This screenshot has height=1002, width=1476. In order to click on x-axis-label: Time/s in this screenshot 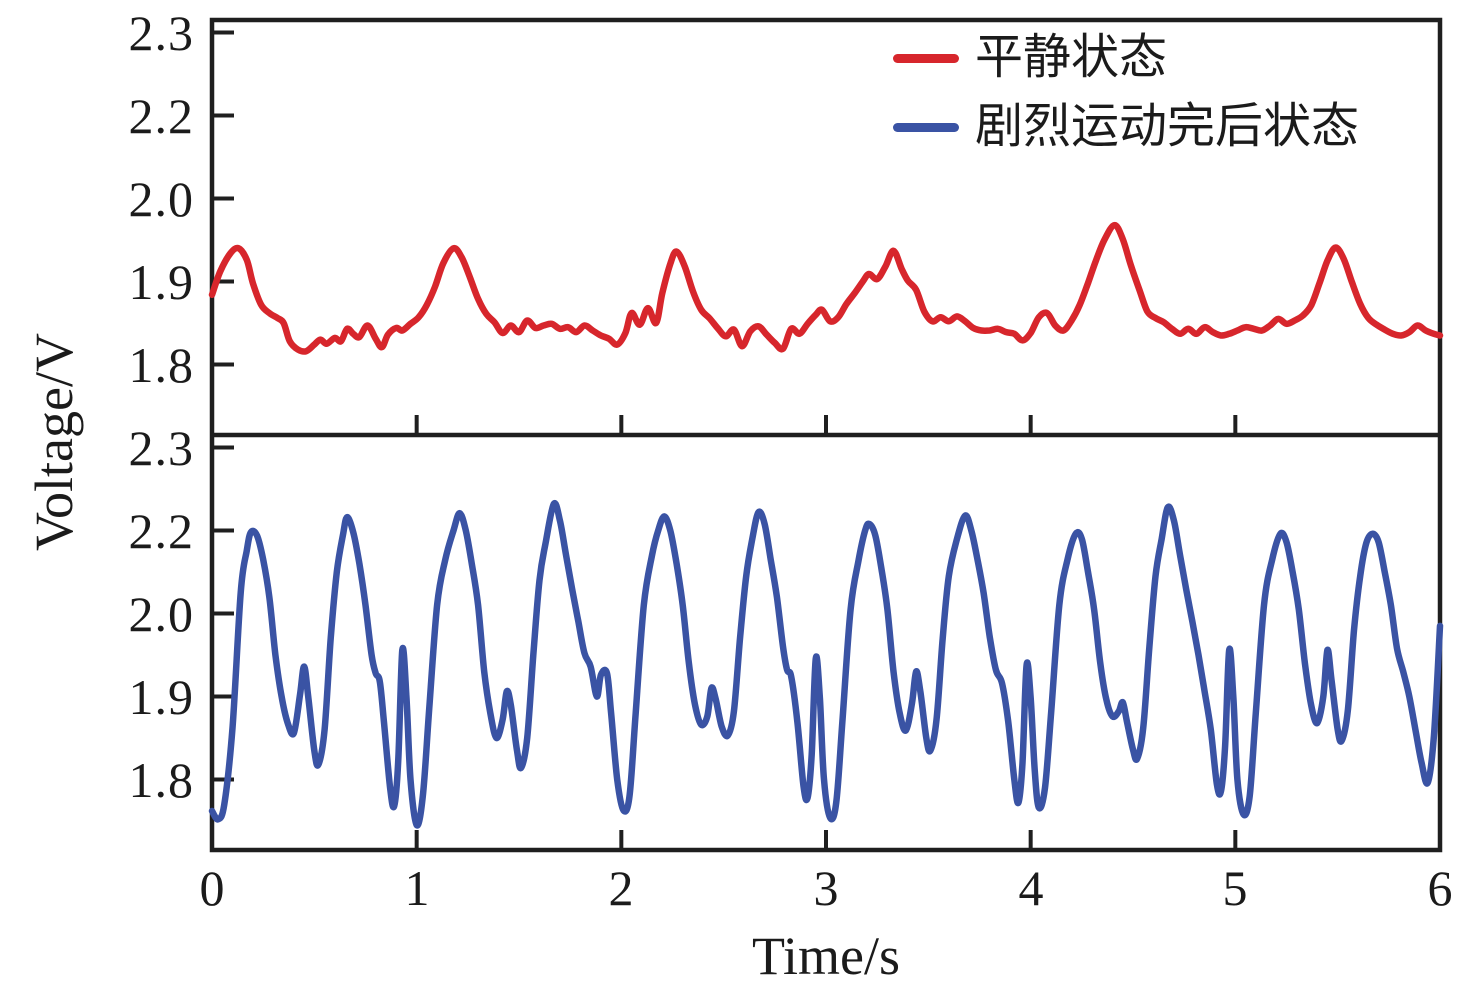, I will do `click(826, 956)`.